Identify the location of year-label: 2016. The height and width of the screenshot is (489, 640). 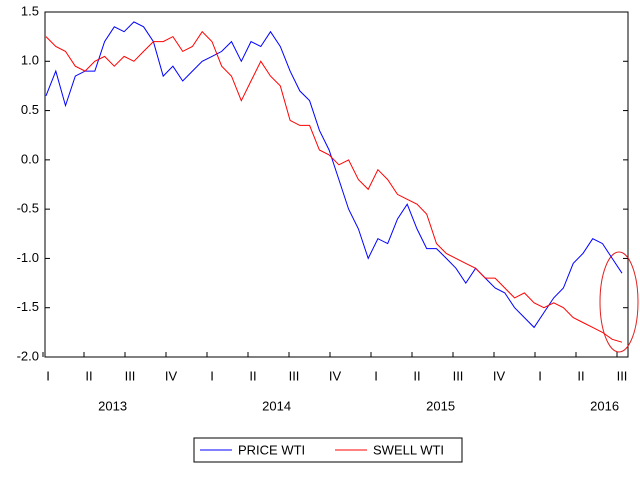
(604, 405).